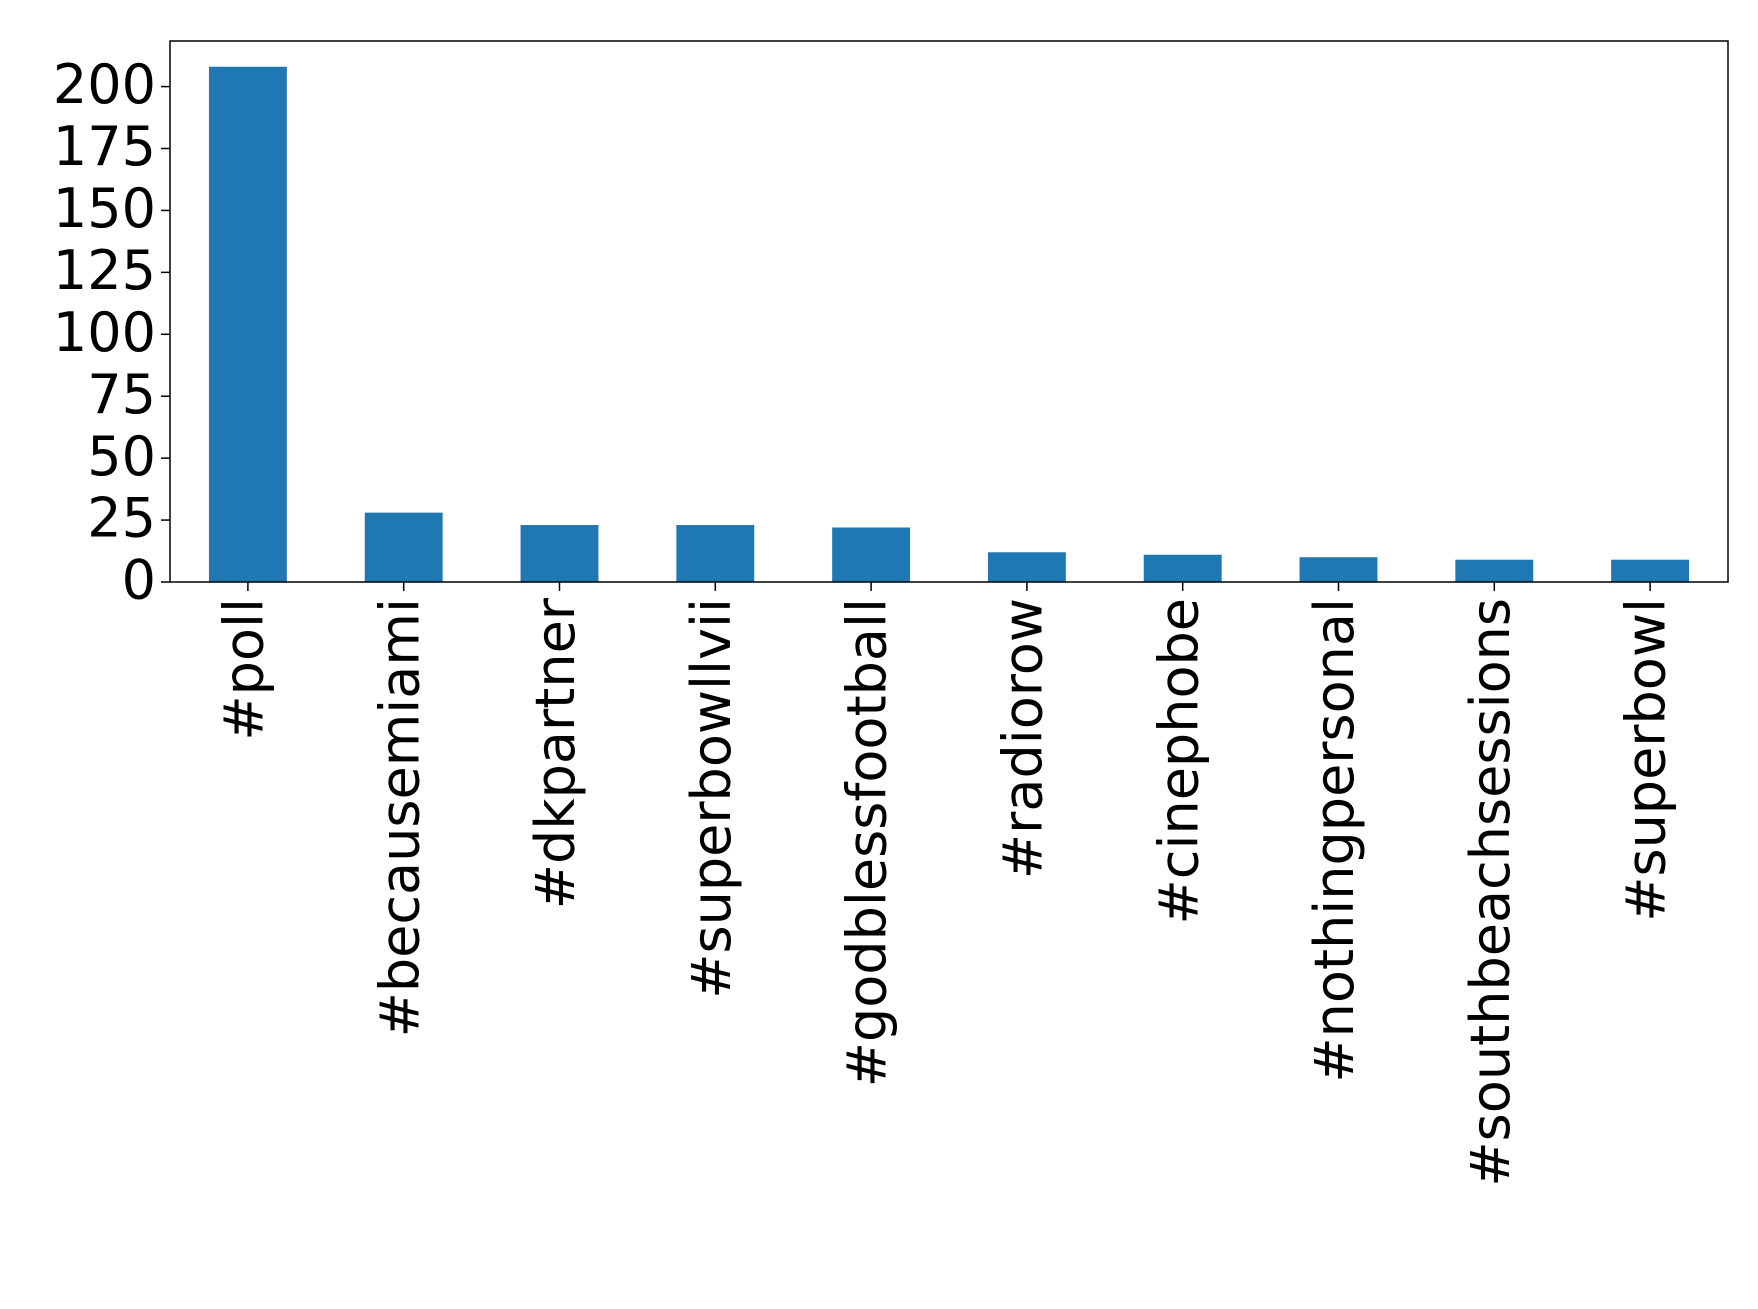 This screenshot has width=1758, height=1309. I want to click on x-tick-label: #nothingpersonal, so click(1334, 840).